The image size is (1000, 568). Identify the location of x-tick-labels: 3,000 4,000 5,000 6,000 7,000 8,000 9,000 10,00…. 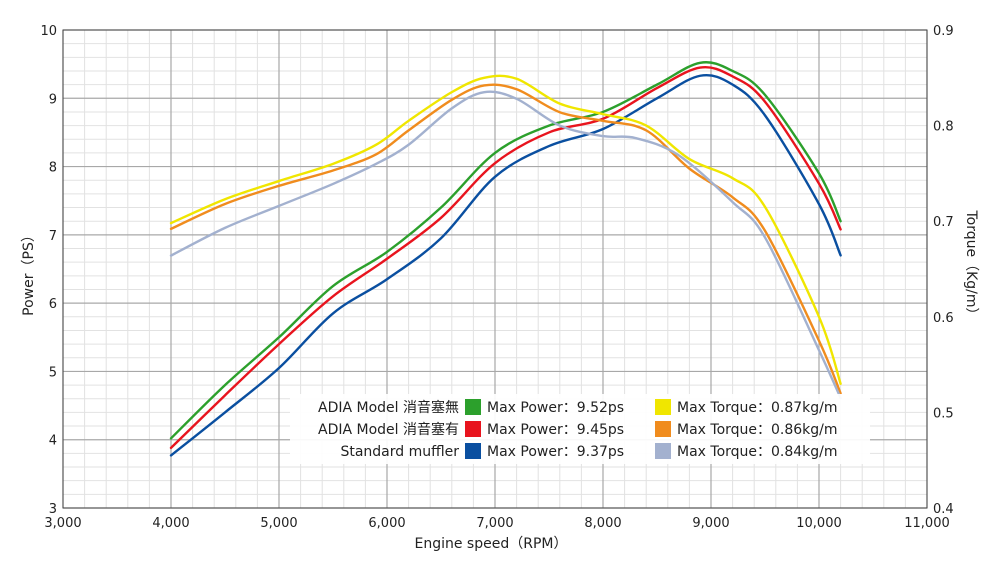
(496, 523).